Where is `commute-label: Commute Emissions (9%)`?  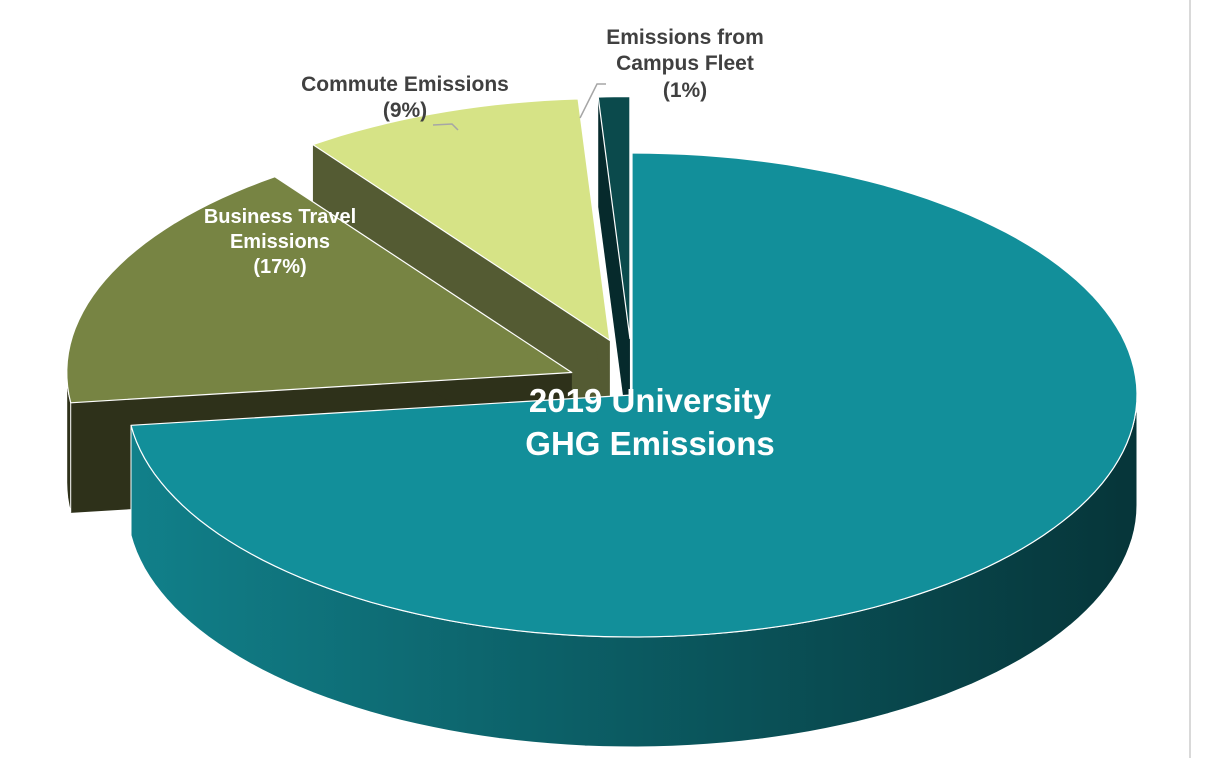 commute-label: Commute Emissions (9%) is located at coordinates (405, 98).